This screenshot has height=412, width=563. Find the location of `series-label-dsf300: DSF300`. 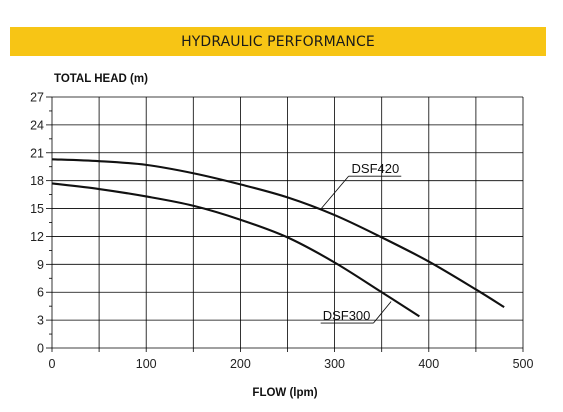

series-label-dsf300: DSF300 is located at coordinates (347, 315).